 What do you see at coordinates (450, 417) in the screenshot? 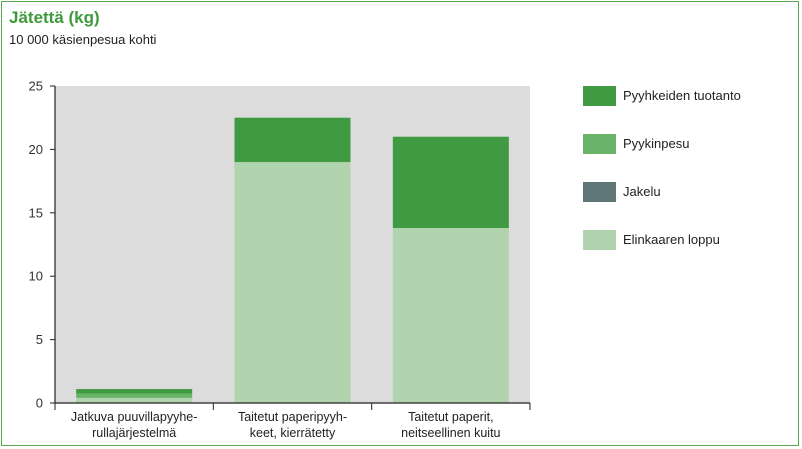
I see `x-category-label: Taitetut paperit,` at bounding box center [450, 417].